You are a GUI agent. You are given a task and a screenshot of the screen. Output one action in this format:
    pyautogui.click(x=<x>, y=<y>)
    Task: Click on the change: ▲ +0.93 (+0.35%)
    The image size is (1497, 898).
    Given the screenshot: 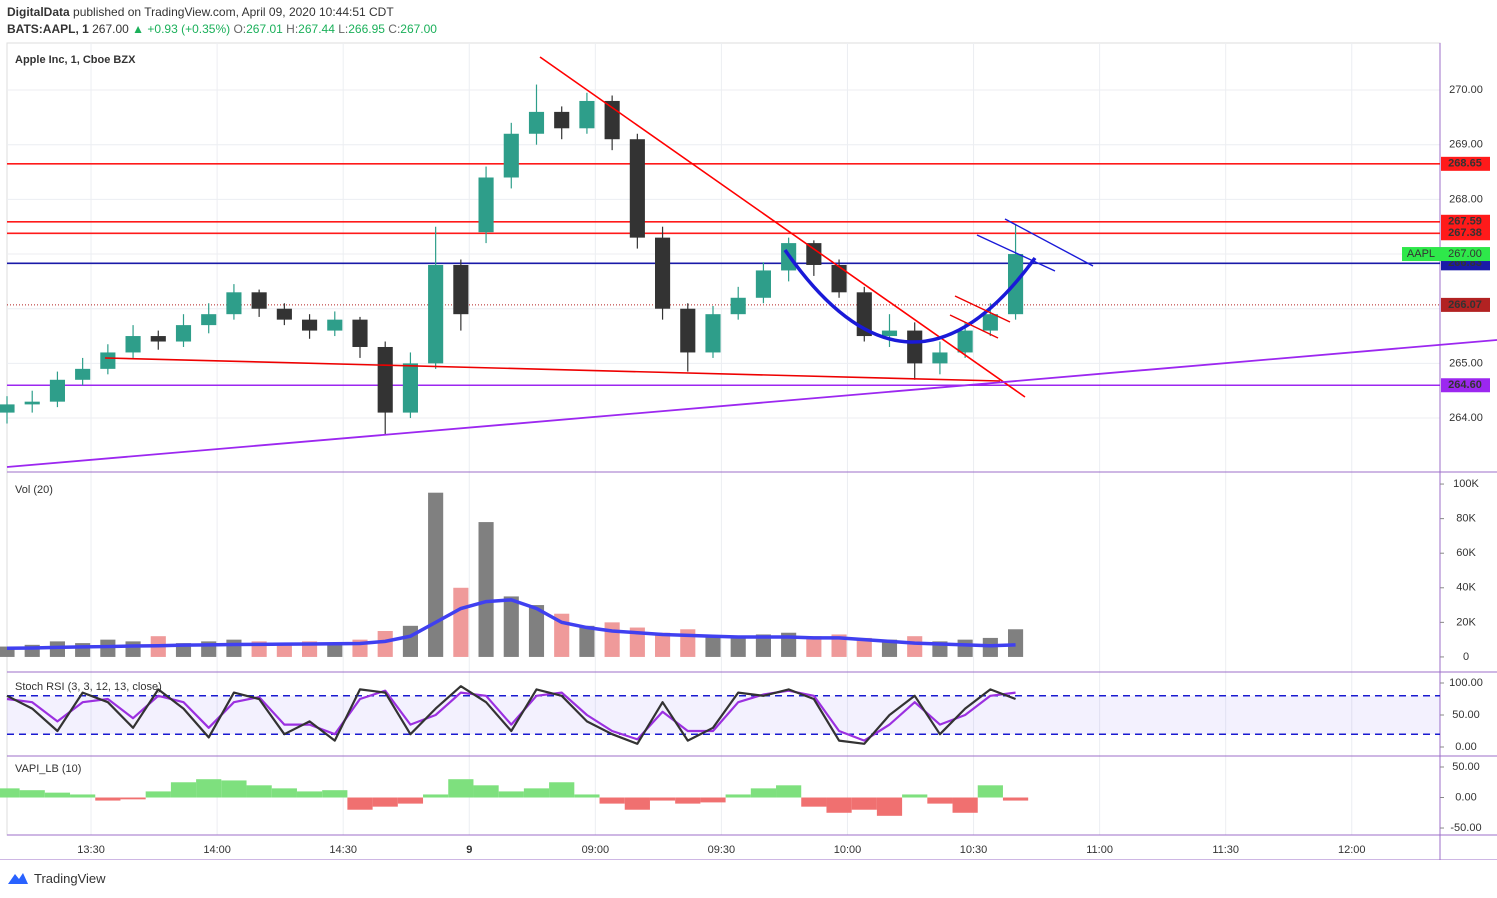 What is the action you would take?
    pyautogui.click(x=181, y=29)
    